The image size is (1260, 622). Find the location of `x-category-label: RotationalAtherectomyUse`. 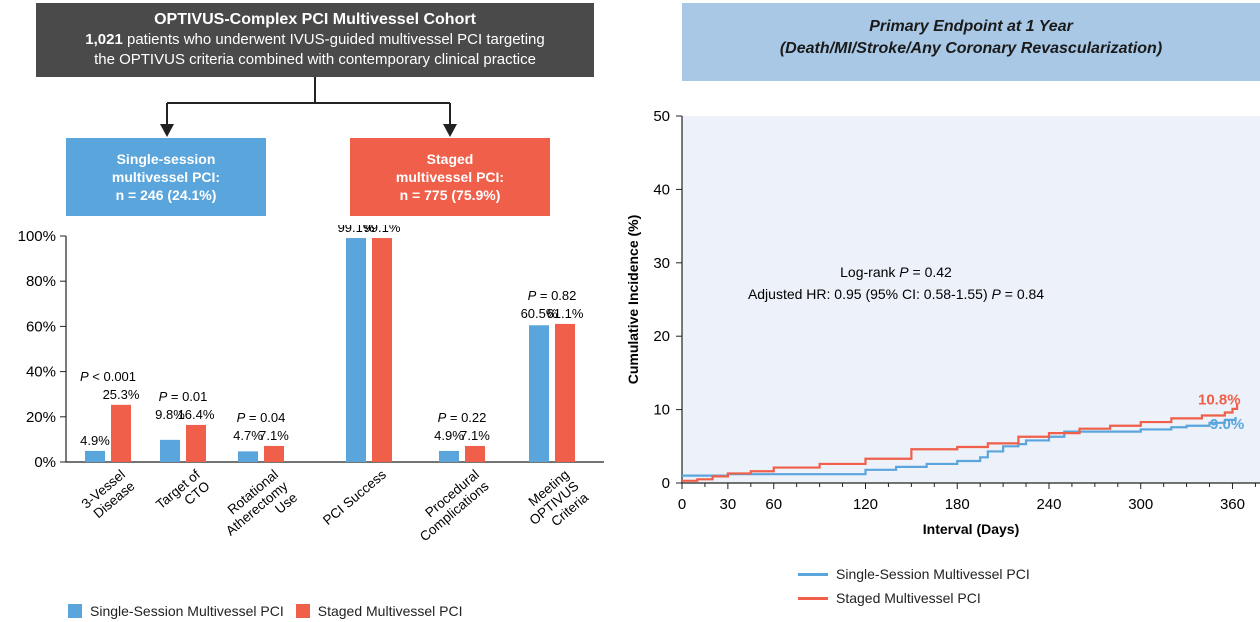

x-category-label: RotationalAtherectomyUse is located at coordinates (256, 508).